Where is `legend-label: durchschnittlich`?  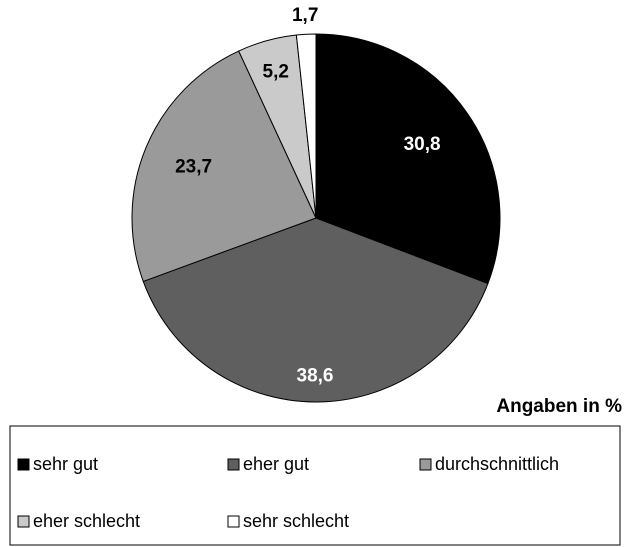 legend-label: durchschnittlich is located at coordinates (497, 464).